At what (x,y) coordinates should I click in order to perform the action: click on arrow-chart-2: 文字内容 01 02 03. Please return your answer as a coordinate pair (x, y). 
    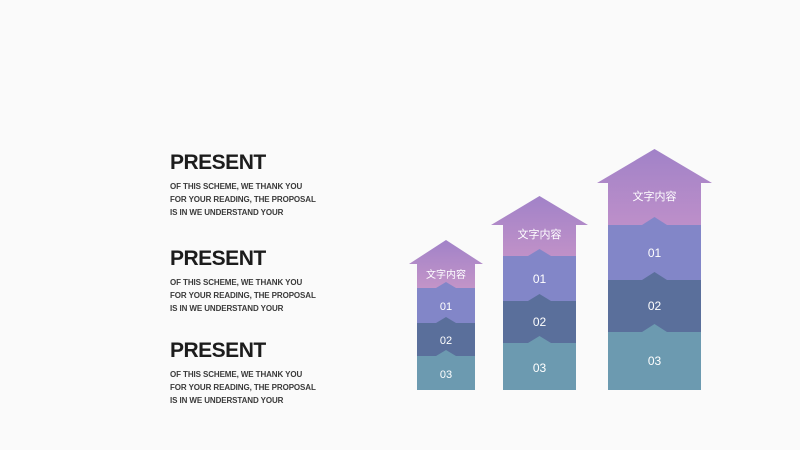
    Looking at the image, I should click on (539, 293).